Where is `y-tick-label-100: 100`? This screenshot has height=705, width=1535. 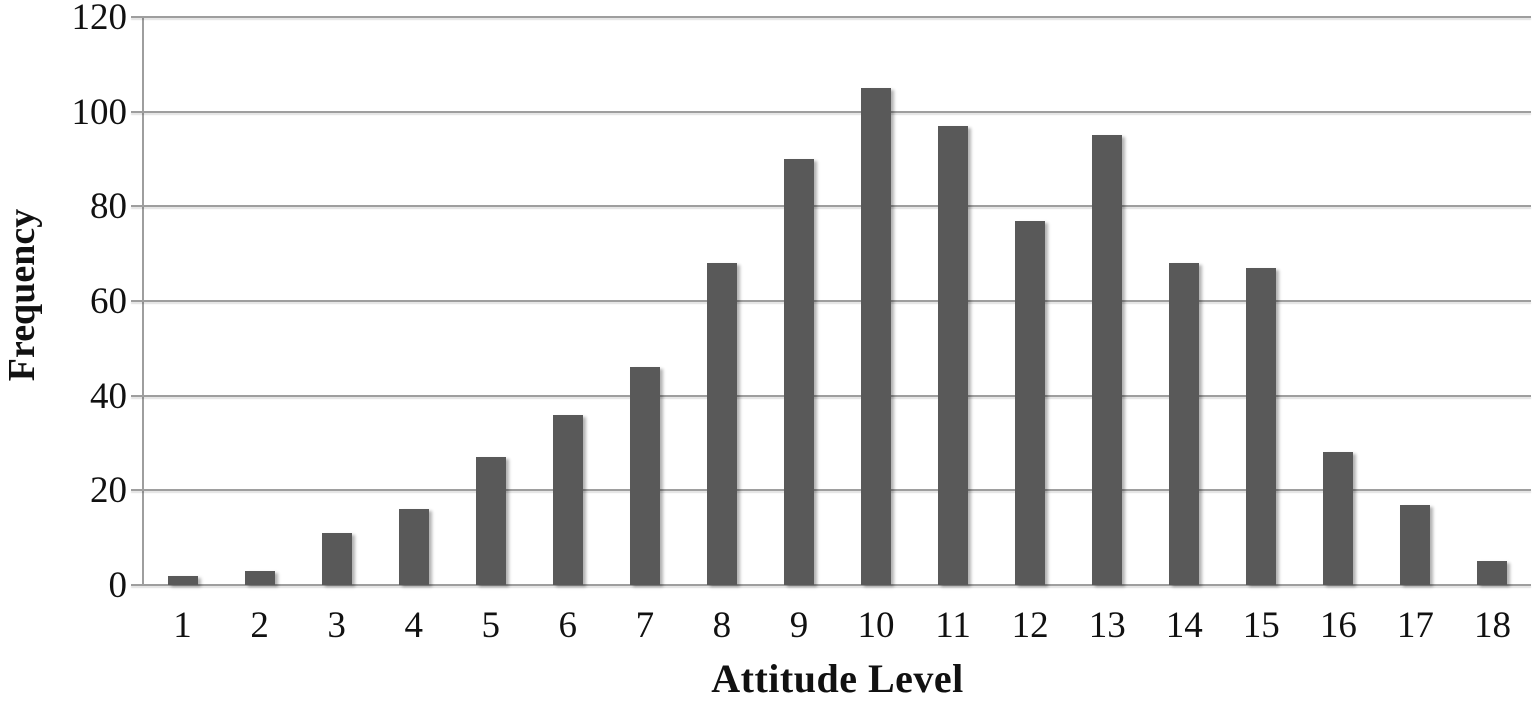
y-tick-label-100: 100 is located at coordinates (99, 112).